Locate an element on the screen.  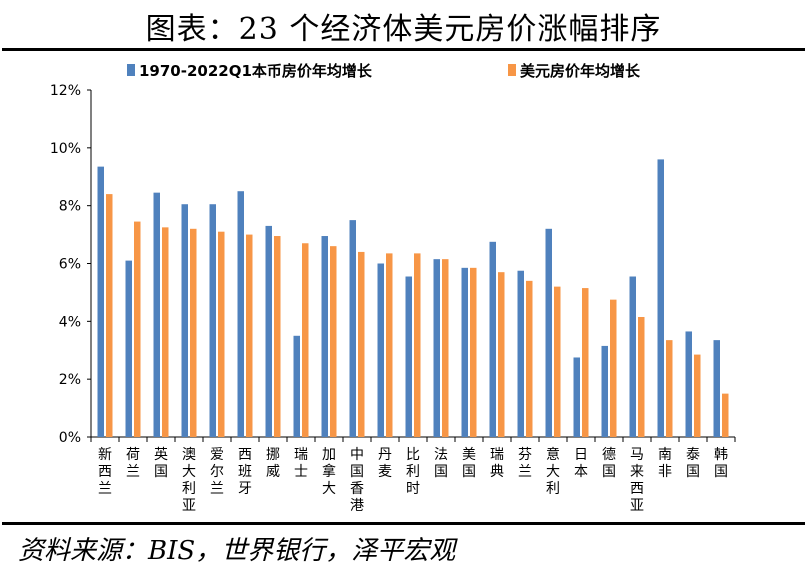
x-category-label: 西班牙 is located at coordinates (245, 472).